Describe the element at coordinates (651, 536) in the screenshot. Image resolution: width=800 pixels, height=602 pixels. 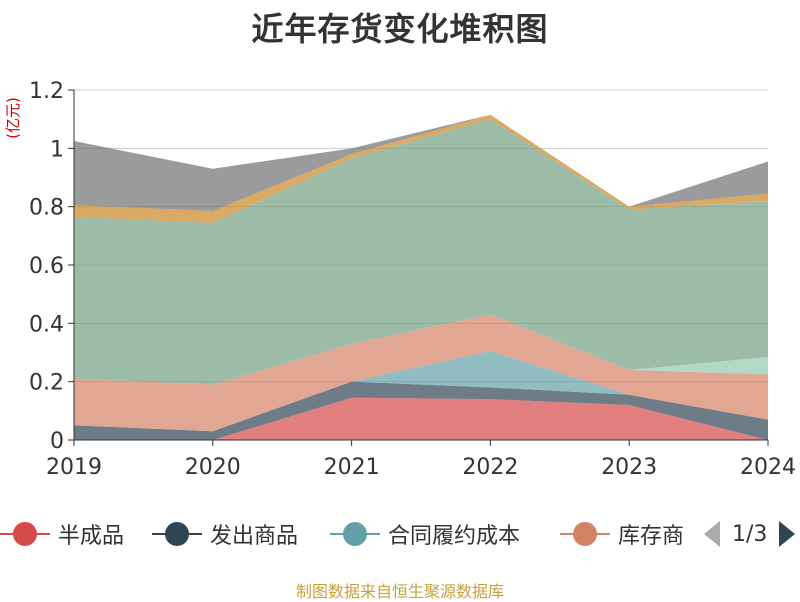
I see `legend-label: 库存商` at that location.